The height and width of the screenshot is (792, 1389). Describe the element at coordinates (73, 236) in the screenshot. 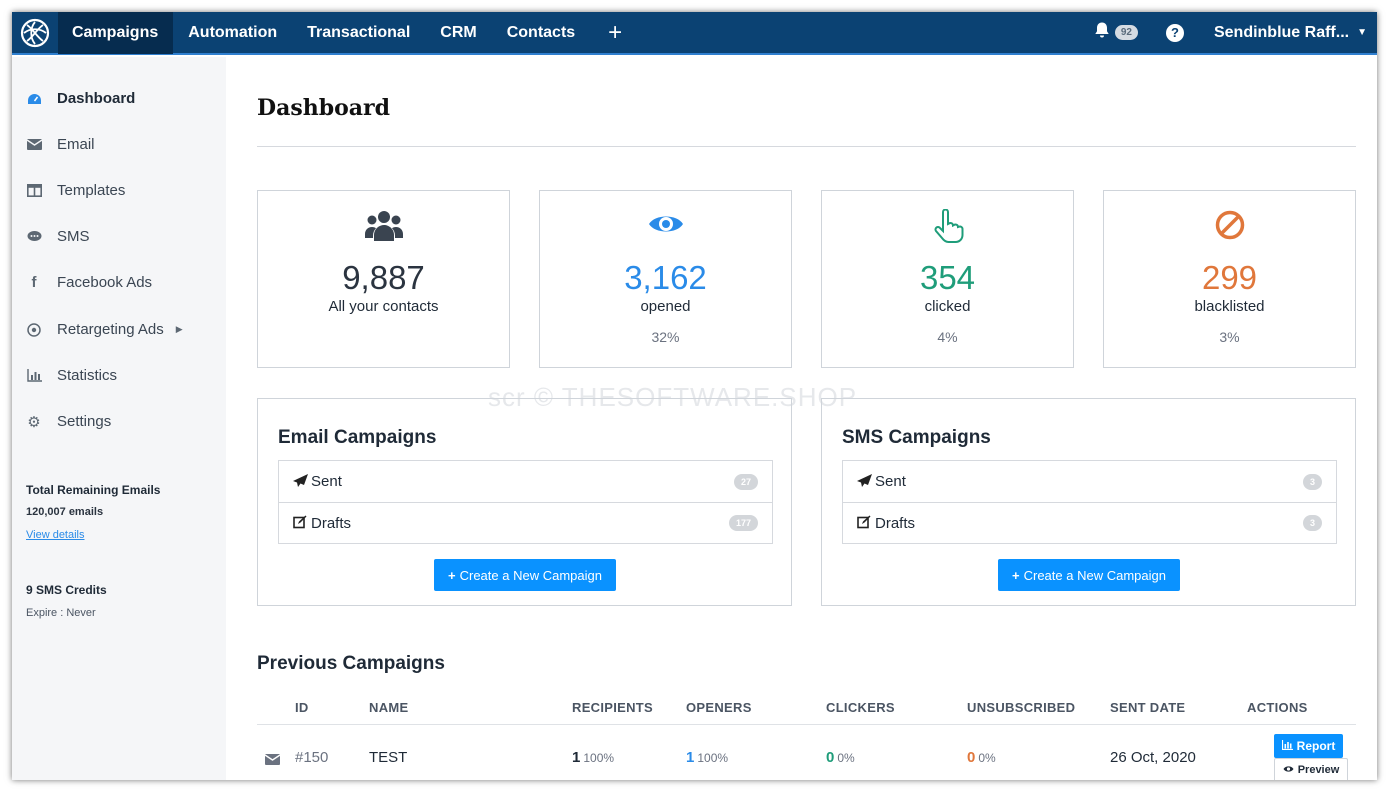

I see `sidebar-item-label: SMS` at that location.